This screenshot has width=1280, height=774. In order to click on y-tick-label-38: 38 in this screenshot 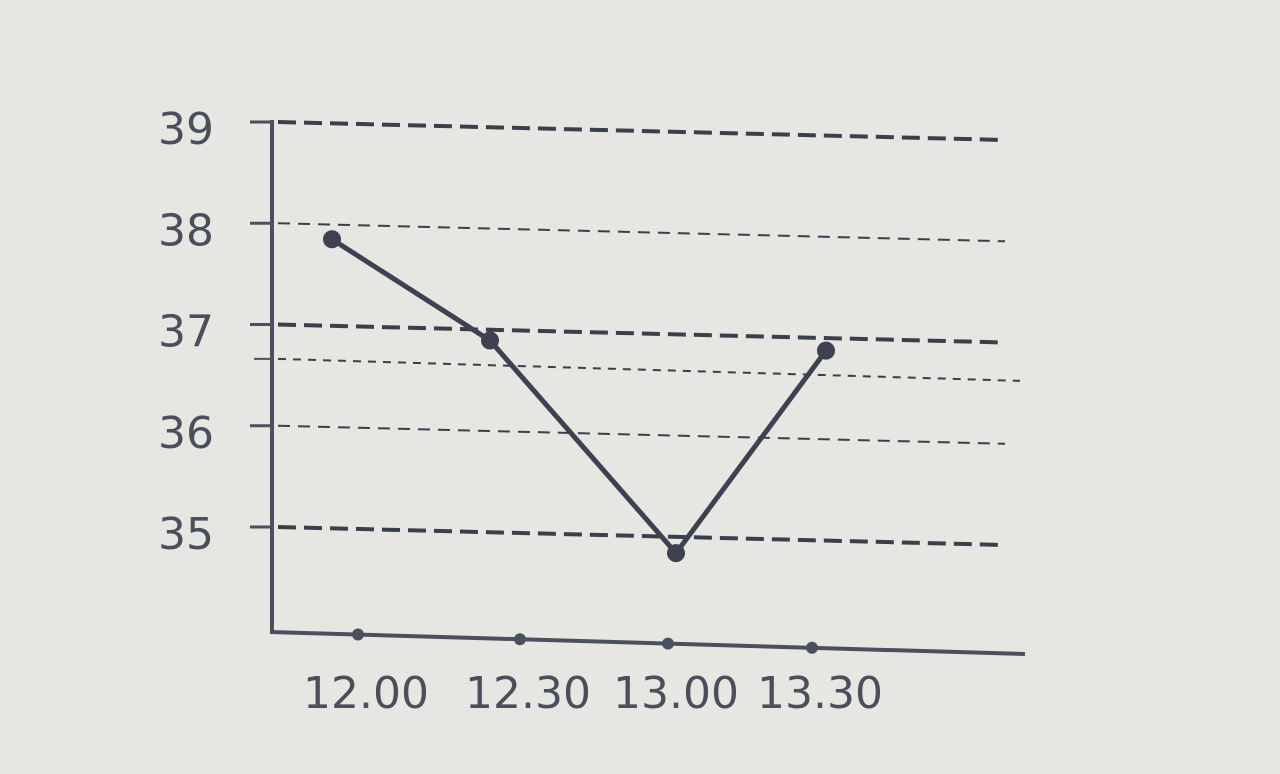, I will do `click(186, 230)`.